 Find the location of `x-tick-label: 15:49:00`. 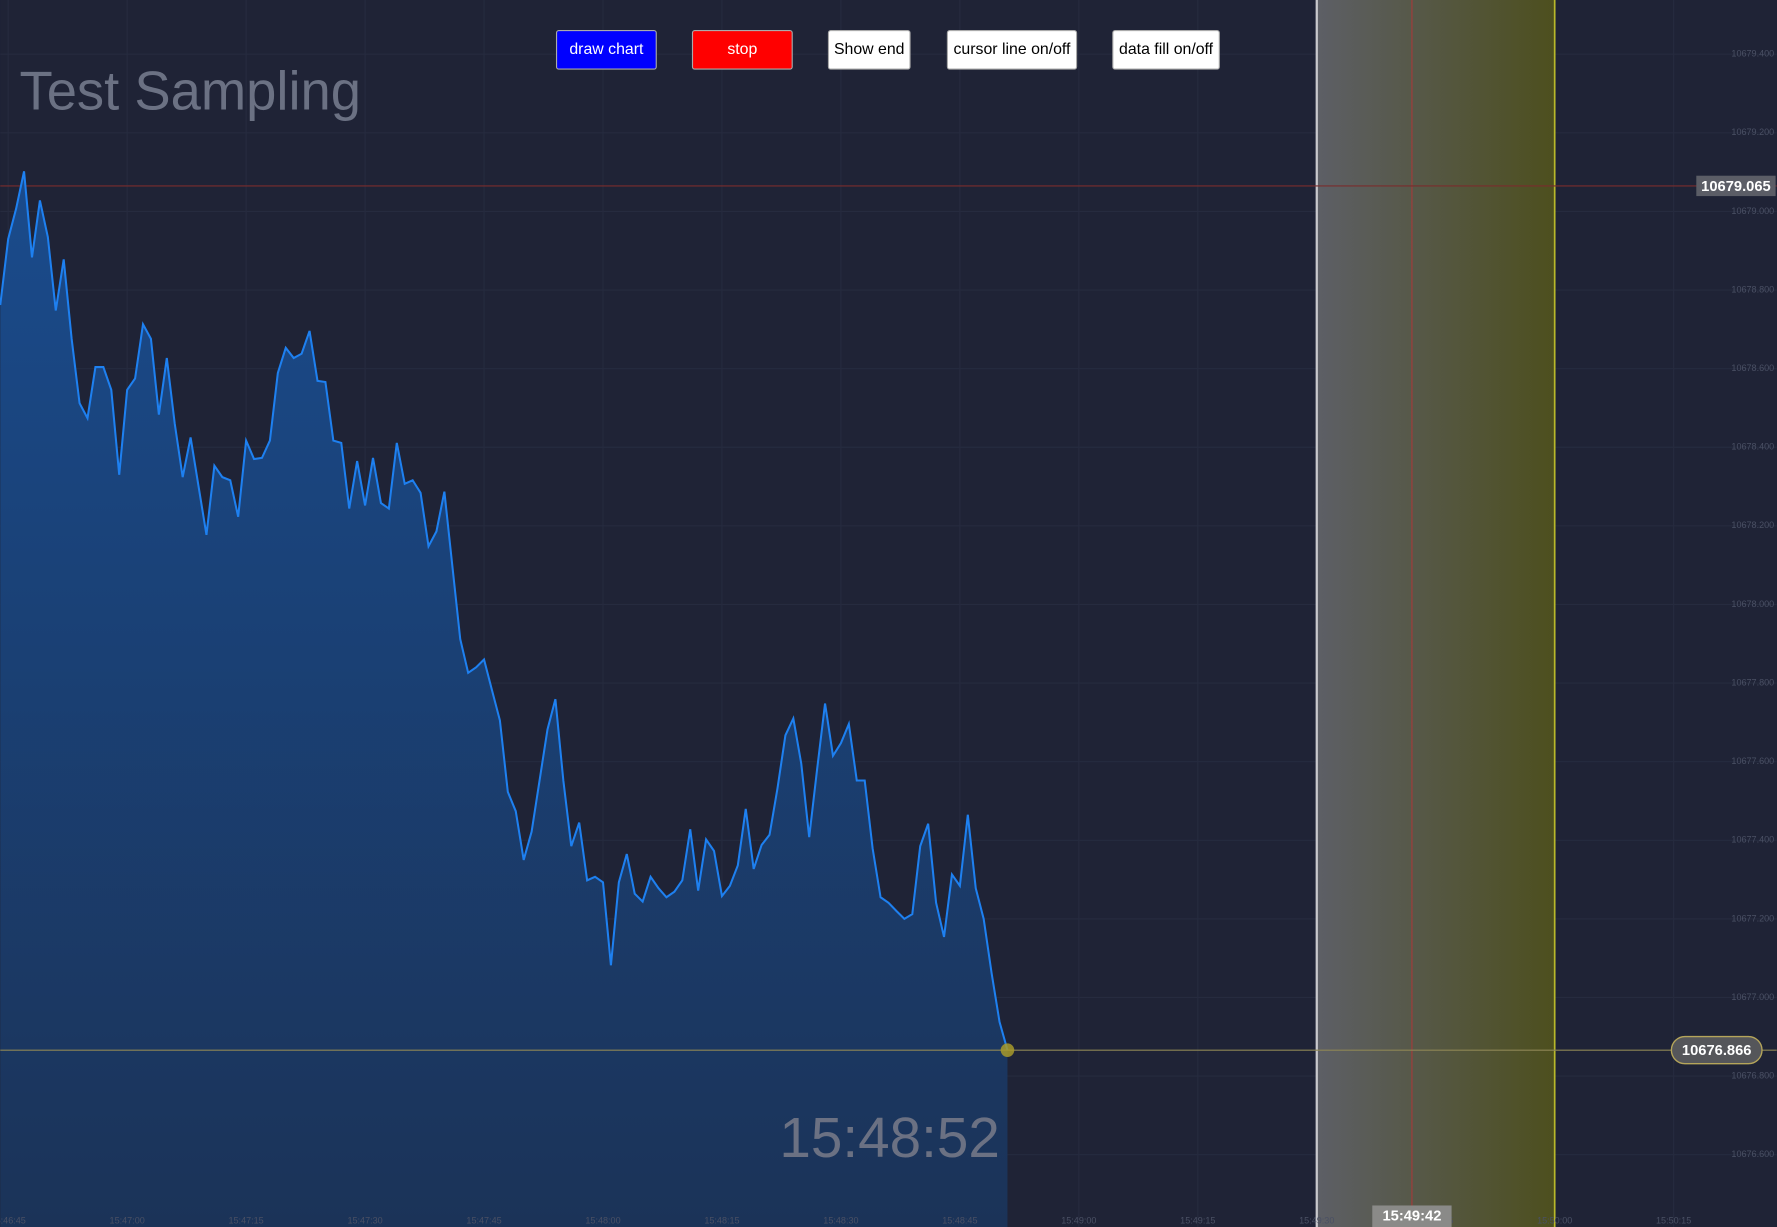

x-tick-label: 15:49:00 is located at coordinates (1078, 1221).